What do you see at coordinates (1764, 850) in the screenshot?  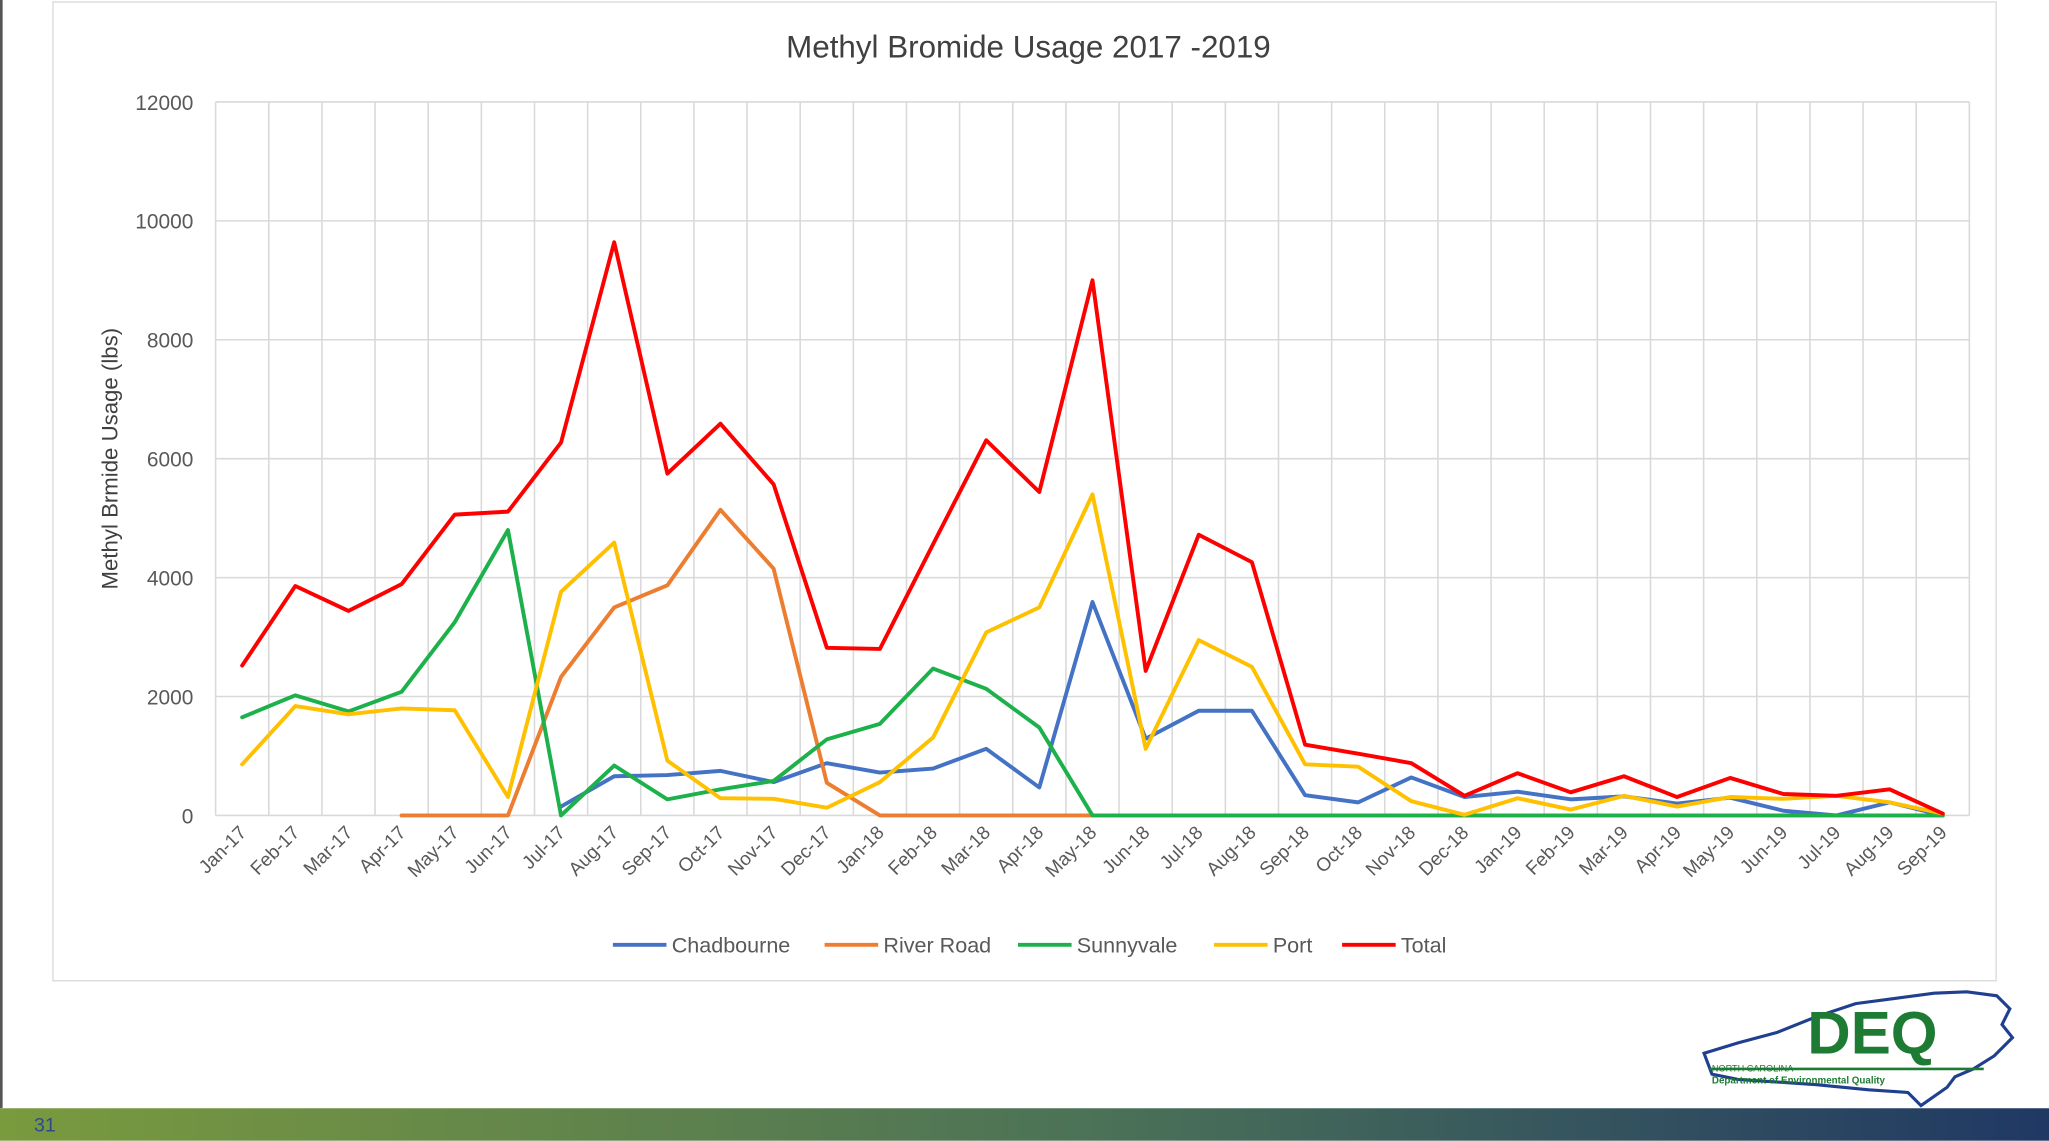 I see `x-tick-label: Jun-19` at bounding box center [1764, 850].